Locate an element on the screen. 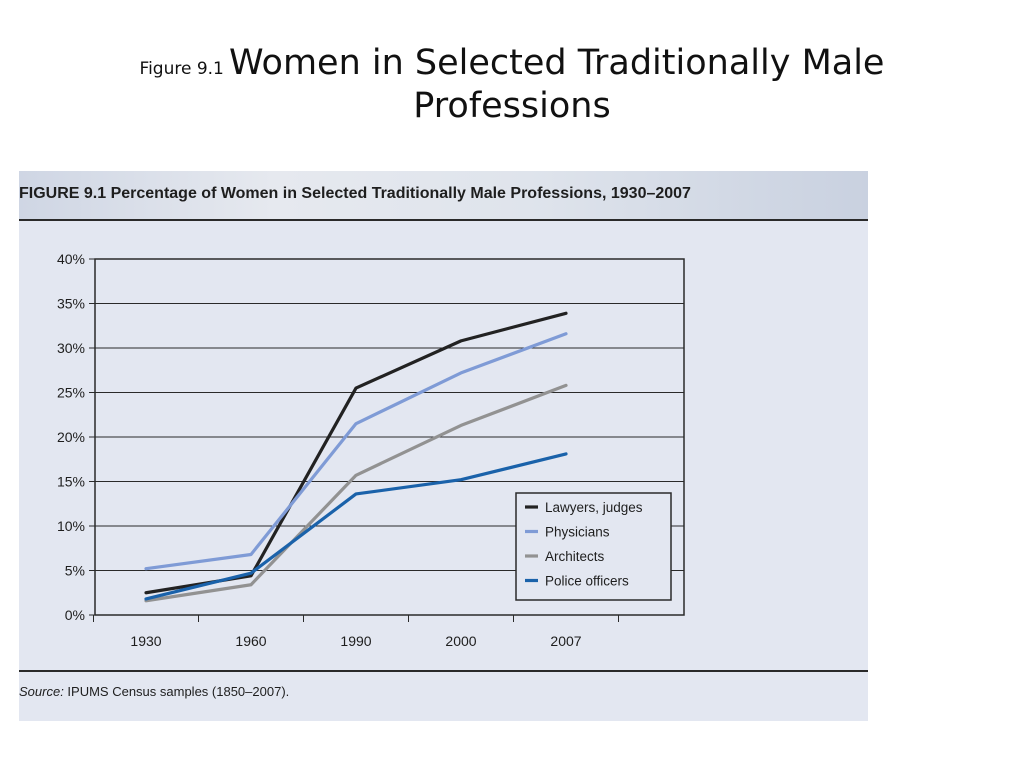 The image size is (1024, 768). x-tick-label: 2000 is located at coordinates (460, 641).